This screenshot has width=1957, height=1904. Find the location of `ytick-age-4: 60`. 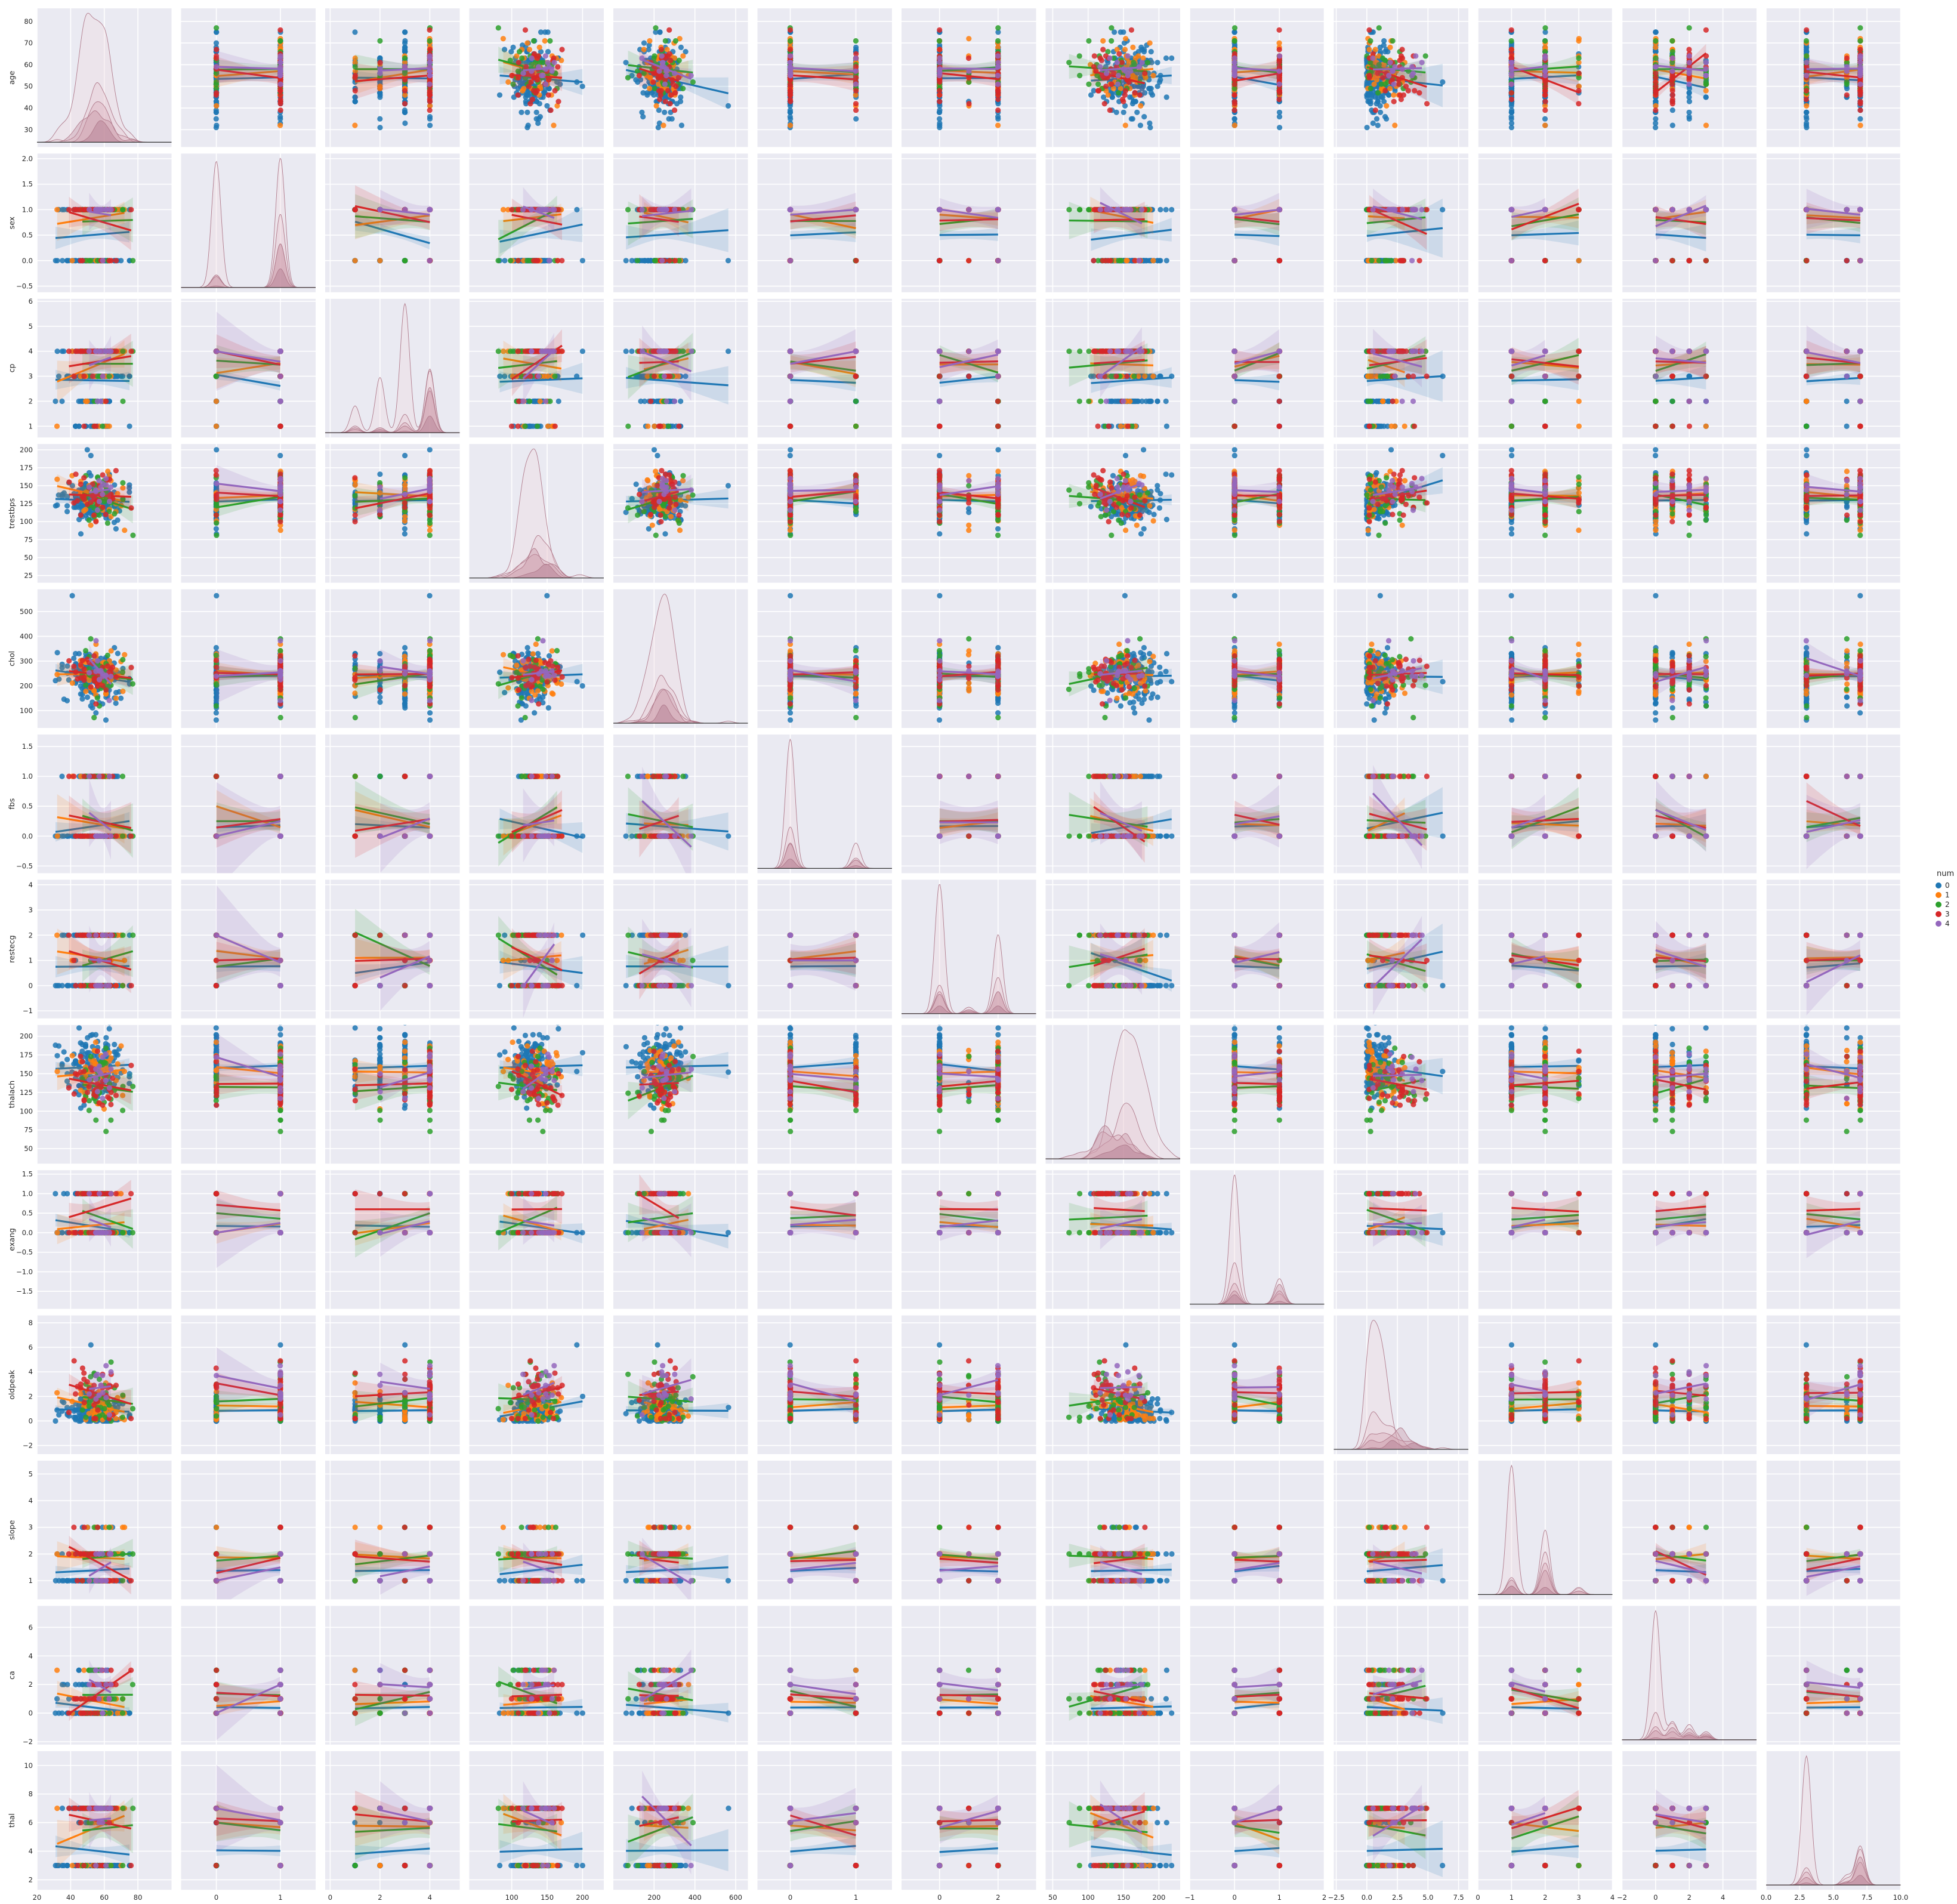

ytick-age-4: 60 is located at coordinates (28, 64).